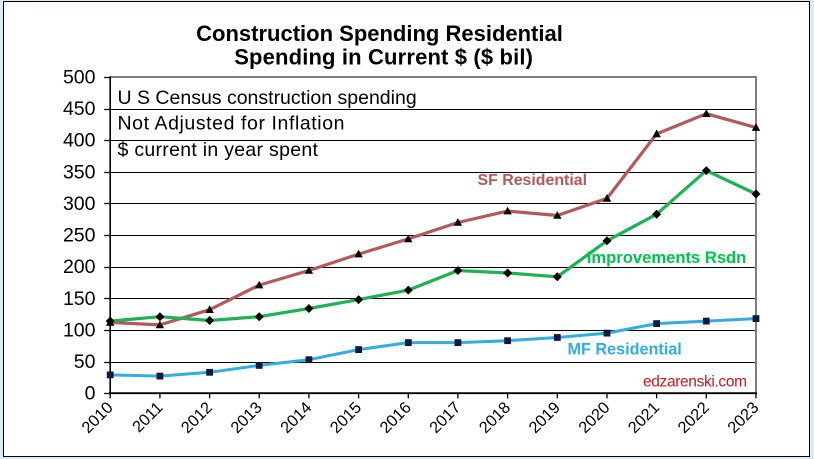  I want to click on svg-text: edzarenski.com, so click(695, 381).